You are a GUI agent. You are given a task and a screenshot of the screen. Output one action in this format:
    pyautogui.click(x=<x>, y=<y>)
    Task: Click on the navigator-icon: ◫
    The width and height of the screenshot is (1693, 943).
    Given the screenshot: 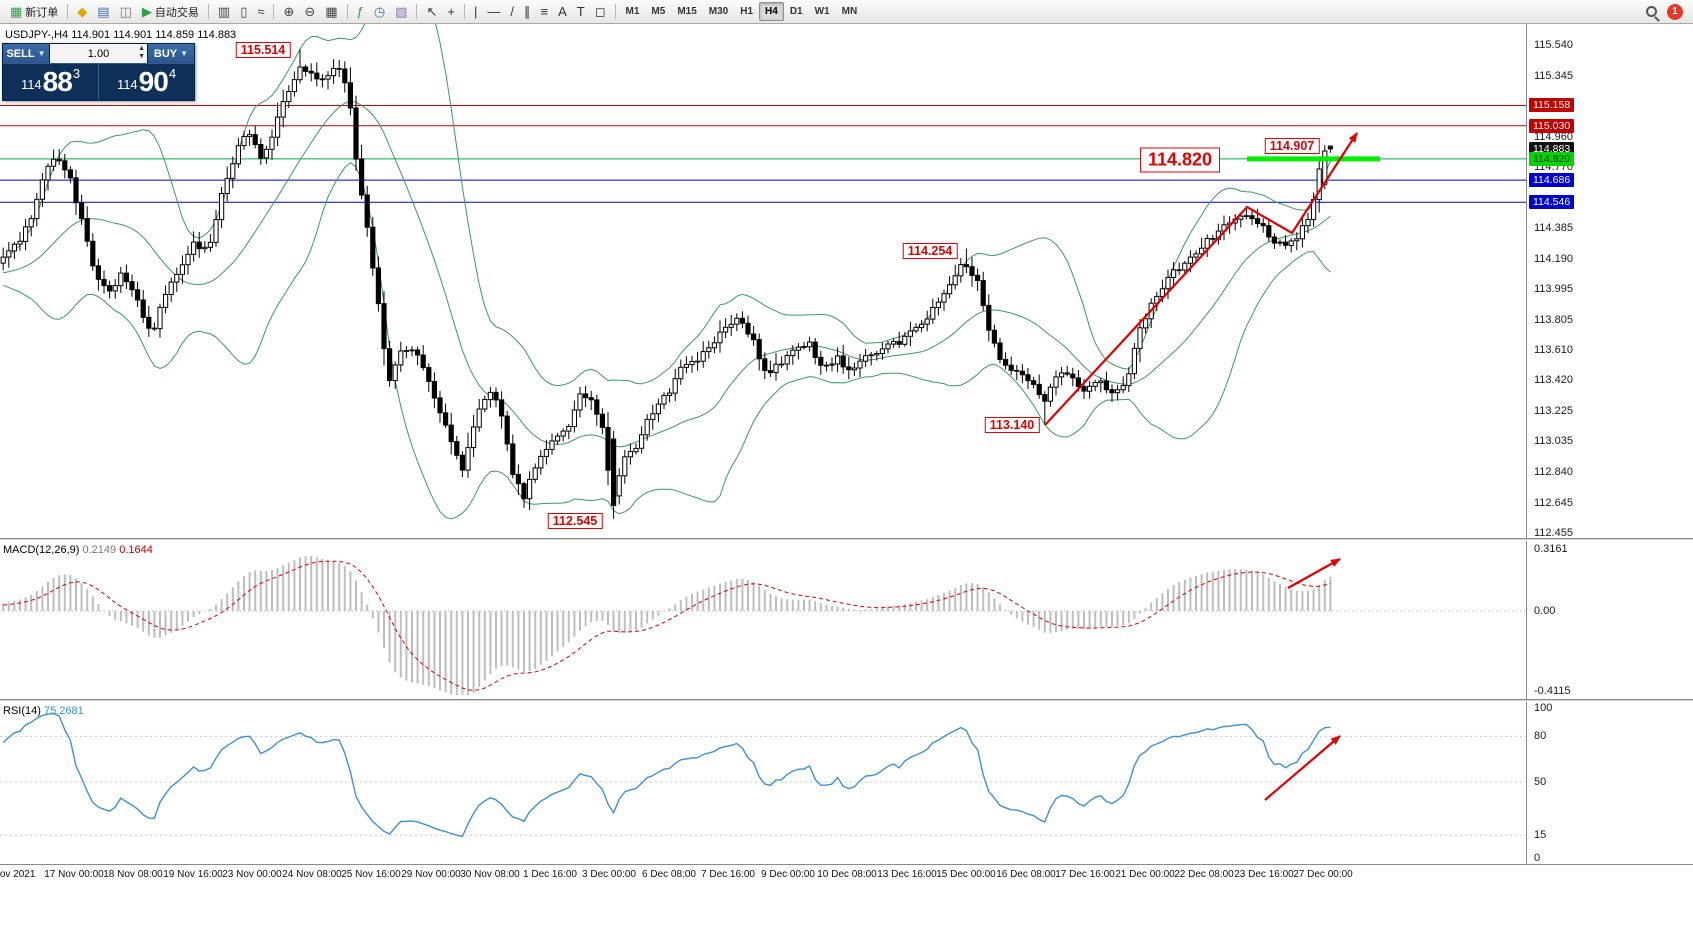 What is the action you would take?
    pyautogui.click(x=126, y=12)
    